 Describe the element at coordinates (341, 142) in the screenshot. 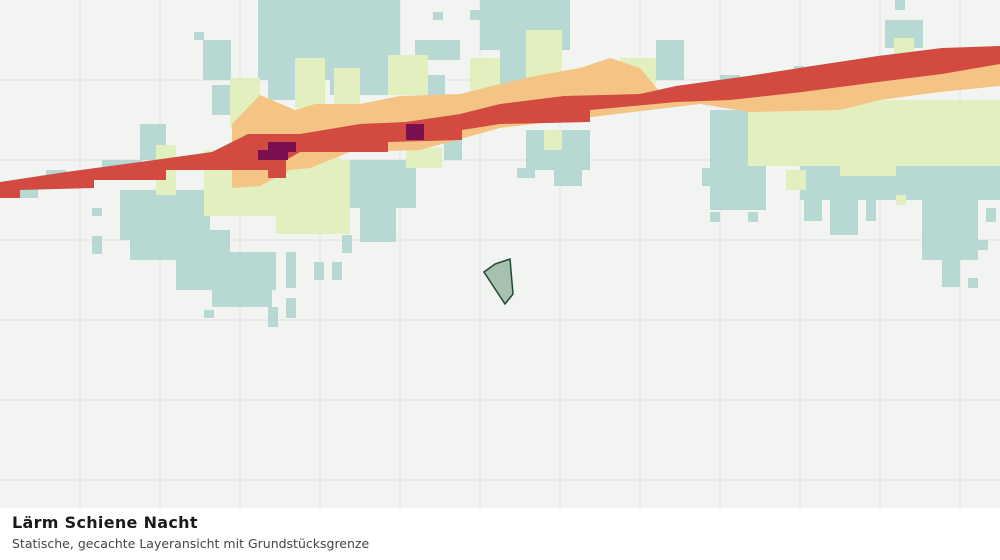

I see `noise-zone-highest` at that location.